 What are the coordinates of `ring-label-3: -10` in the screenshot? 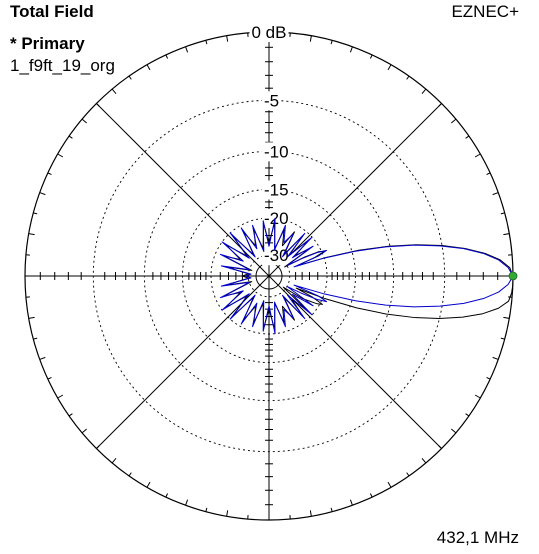 It's located at (276, 151).